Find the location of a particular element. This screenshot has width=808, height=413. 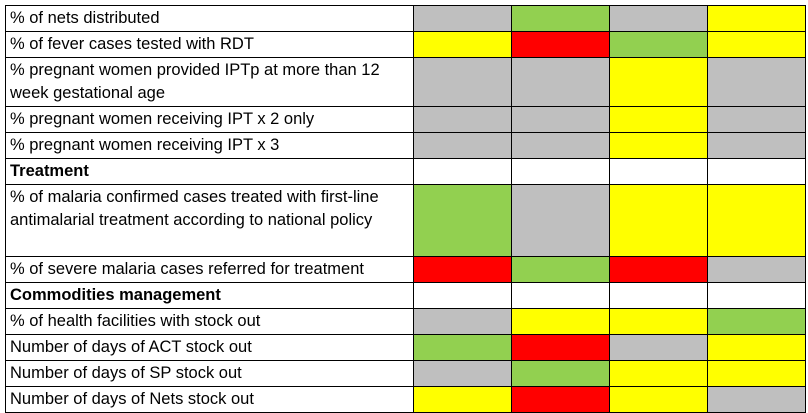

table-row: Number of days of Nets stock out is located at coordinates (405, 399).